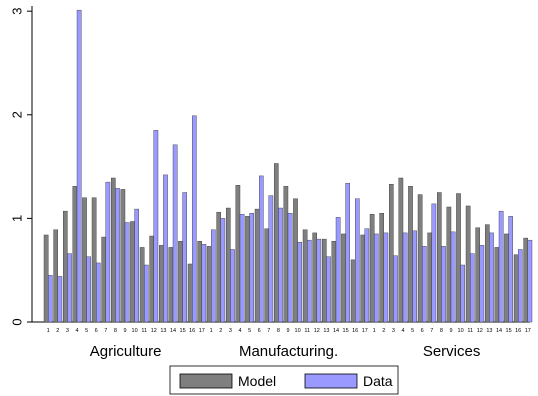 This screenshot has height=396, width=538. I want to click on category-tick-label: 3, so click(67, 331).